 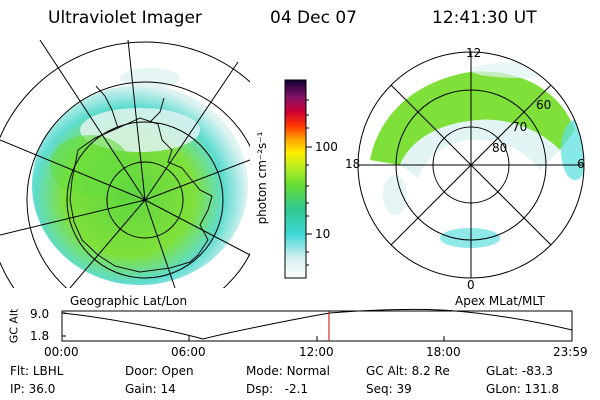 What do you see at coordinates (471, 285) in the screenshot?
I see `mlt-label-0: 0` at bounding box center [471, 285].